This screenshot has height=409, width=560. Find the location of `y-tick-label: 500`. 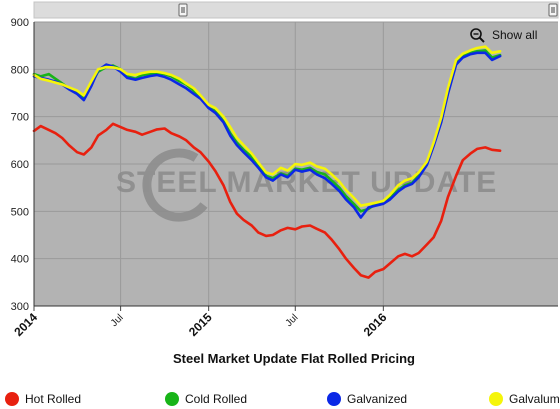

y-tick-label: 500 is located at coordinates (20, 212).